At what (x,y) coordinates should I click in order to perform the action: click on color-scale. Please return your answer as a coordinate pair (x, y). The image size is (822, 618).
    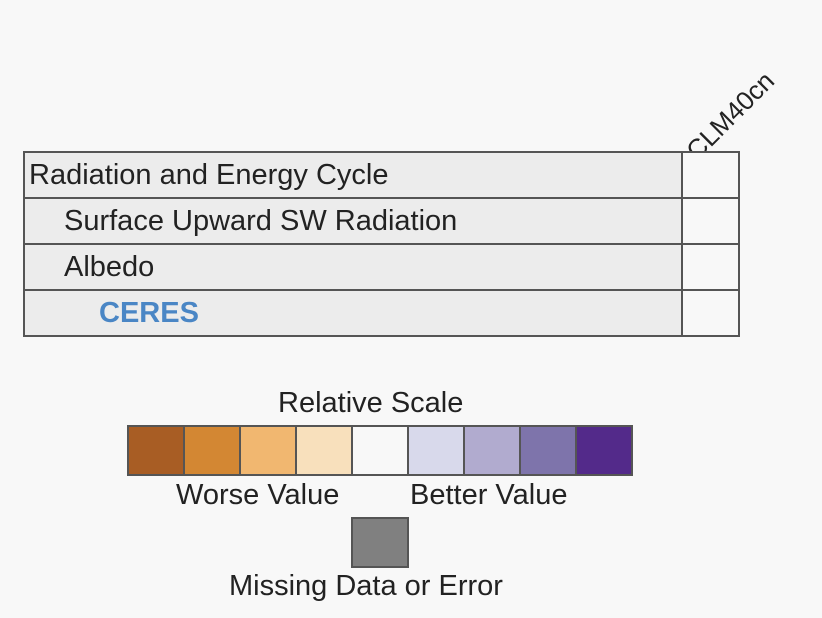
    Looking at the image, I should click on (380, 450).